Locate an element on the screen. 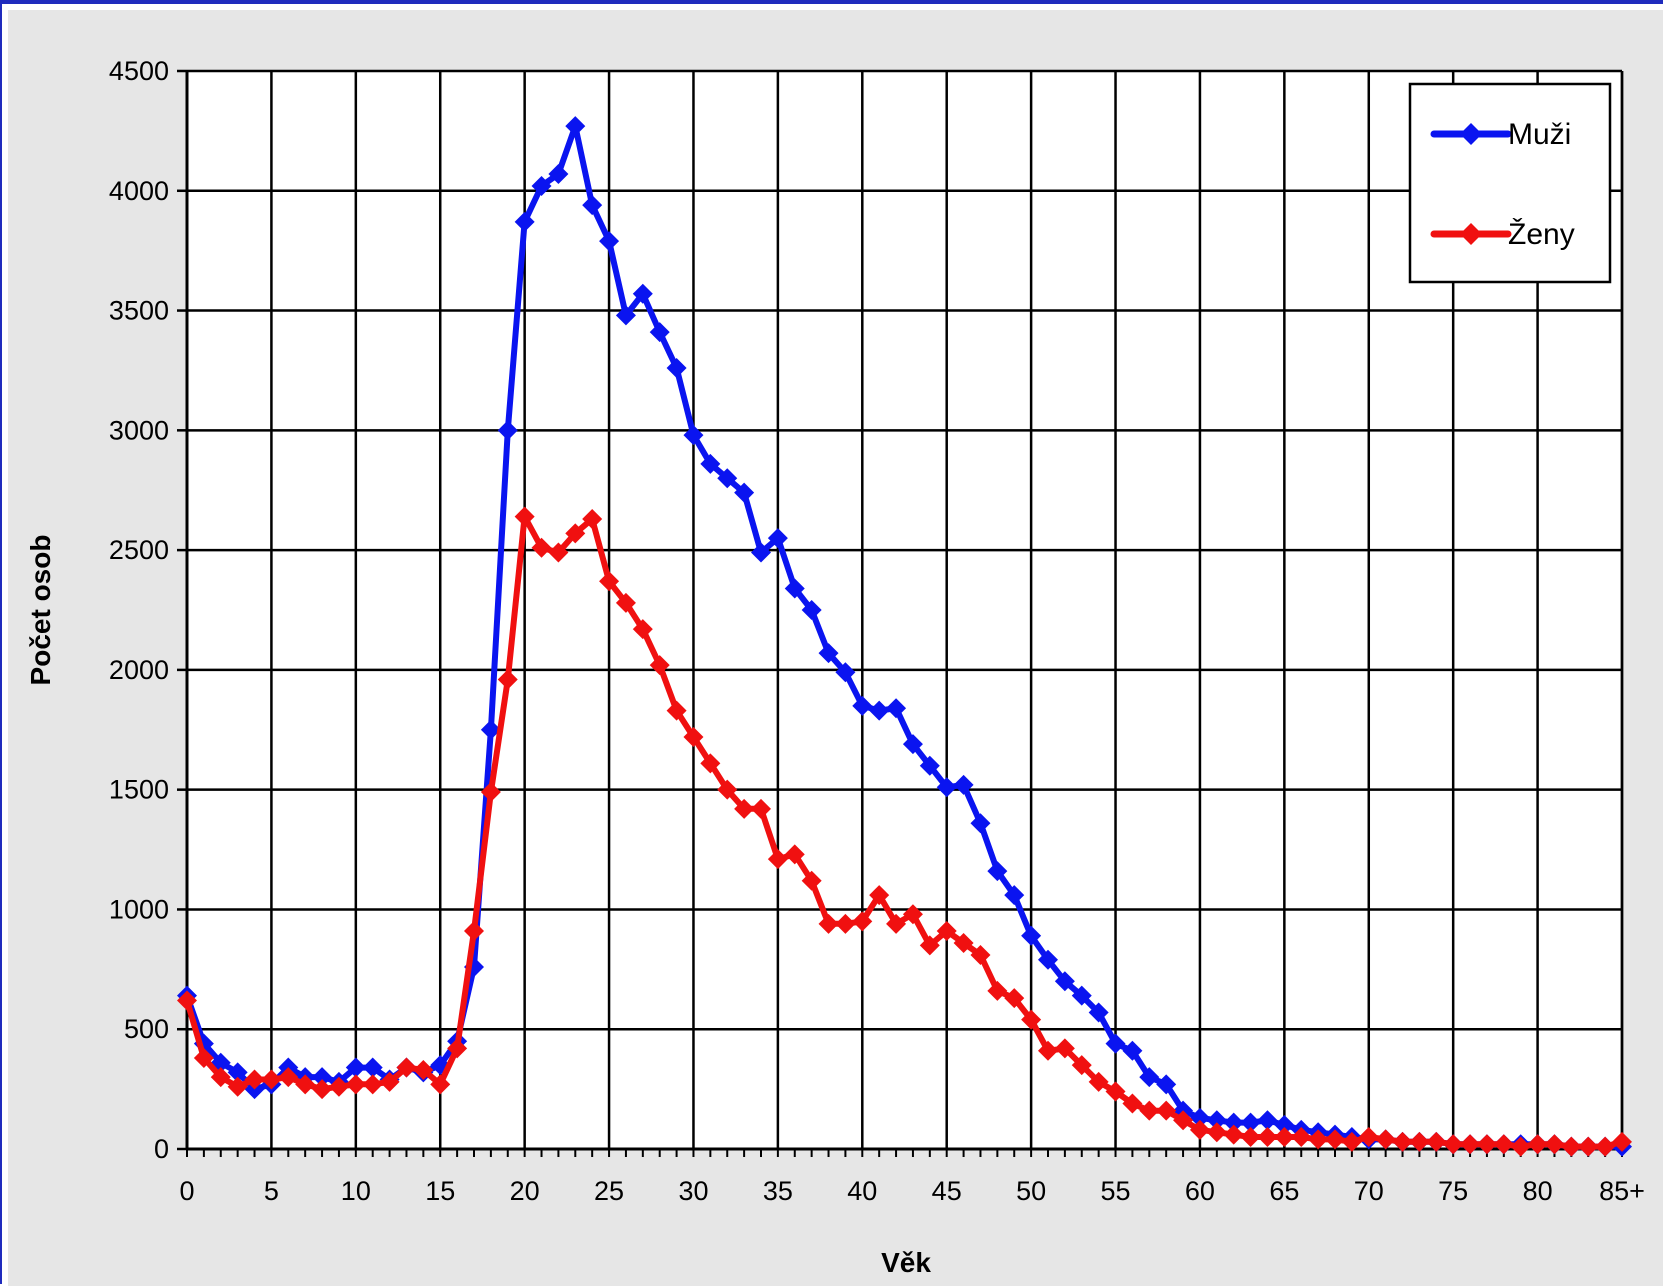 This screenshot has width=1663, height=1288. y-tick-label: 1500 is located at coordinates (139, 790).